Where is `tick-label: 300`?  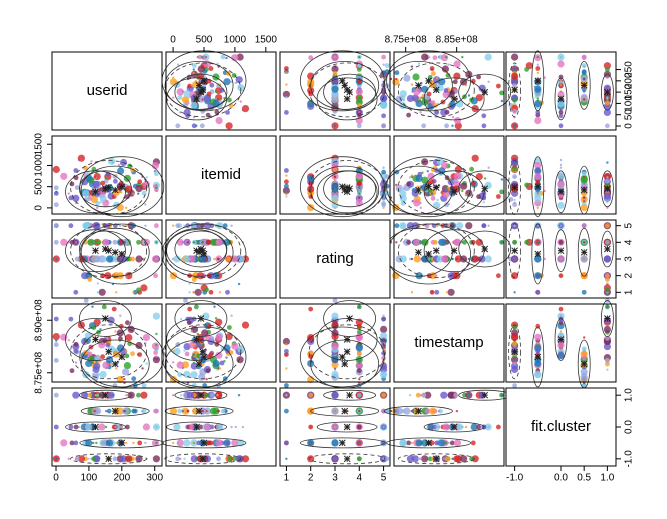 tick-label: 300 is located at coordinates (154, 478).